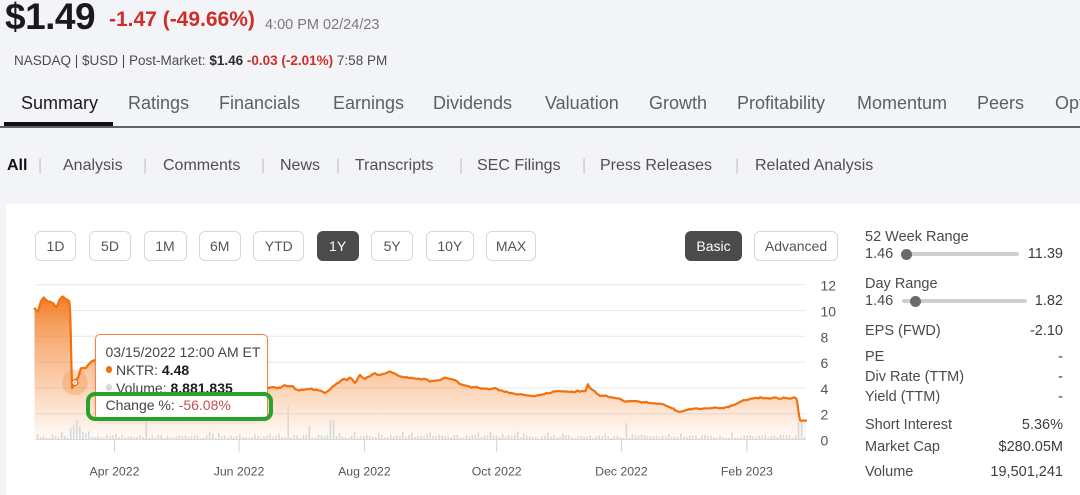  What do you see at coordinates (364, 472) in the screenshot?
I see `svg-text: Aug 2022` at bounding box center [364, 472].